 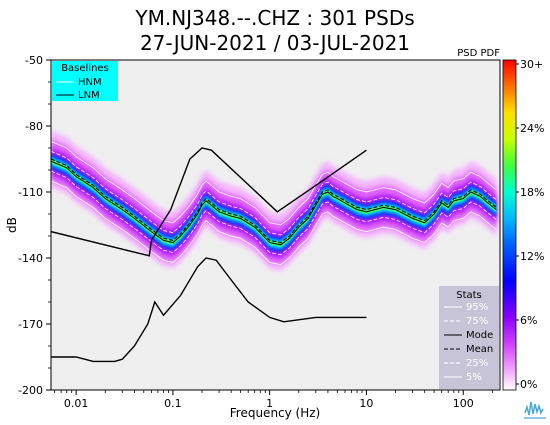 What do you see at coordinates (477, 307) in the screenshot?
I see `legend-95: 95%` at bounding box center [477, 307].